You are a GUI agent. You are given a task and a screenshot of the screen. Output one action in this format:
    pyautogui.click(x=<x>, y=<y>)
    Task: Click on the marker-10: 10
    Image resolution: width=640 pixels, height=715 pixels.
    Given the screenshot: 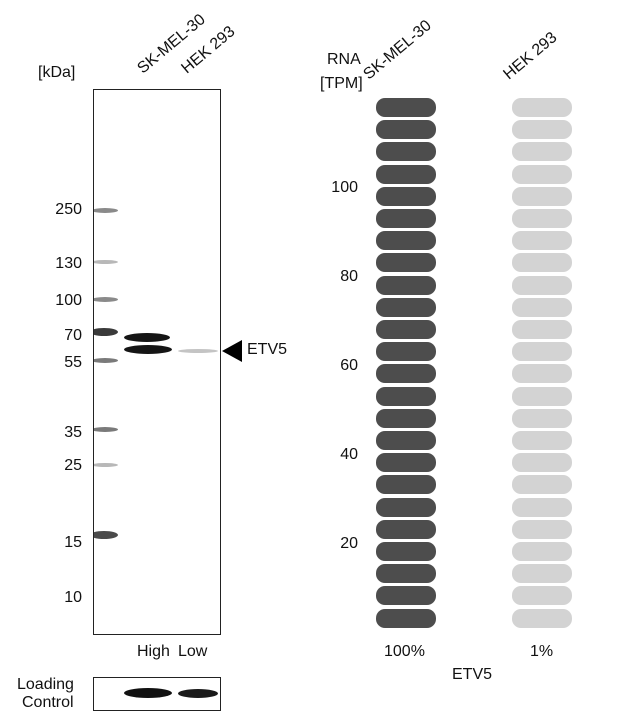 What is the action you would take?
    pyautogui.click(x=73, y=597)
    